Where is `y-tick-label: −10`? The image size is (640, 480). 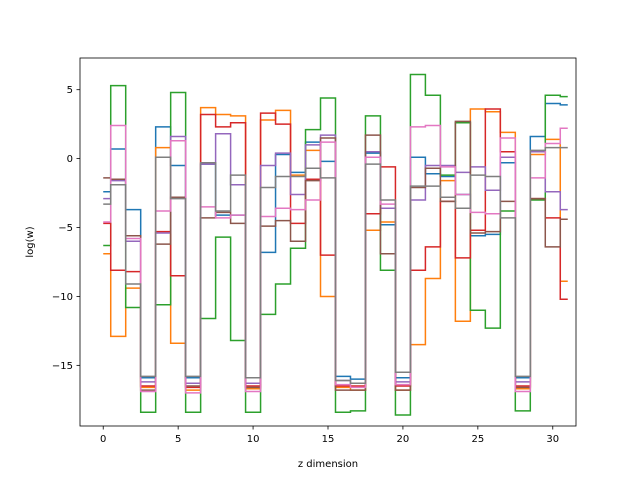 y-tick-label: −10 is located at coordinates (62, 297).